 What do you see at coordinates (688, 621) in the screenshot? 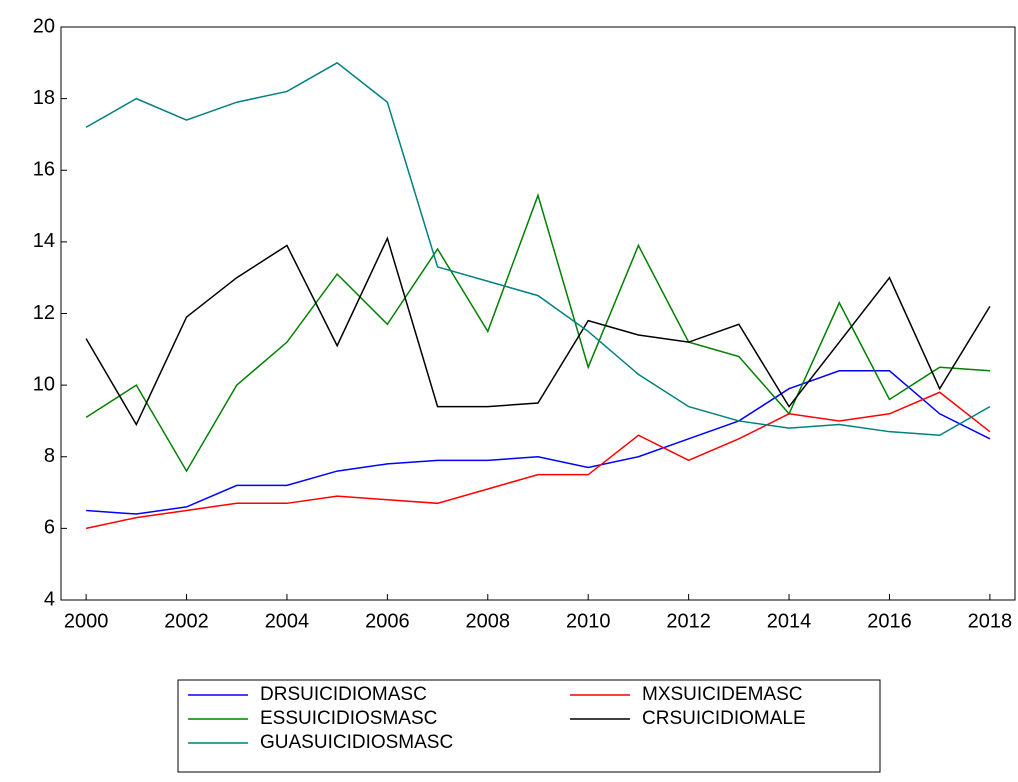
I see `x-tick-label: 2012` at bounding box center [688, 621].